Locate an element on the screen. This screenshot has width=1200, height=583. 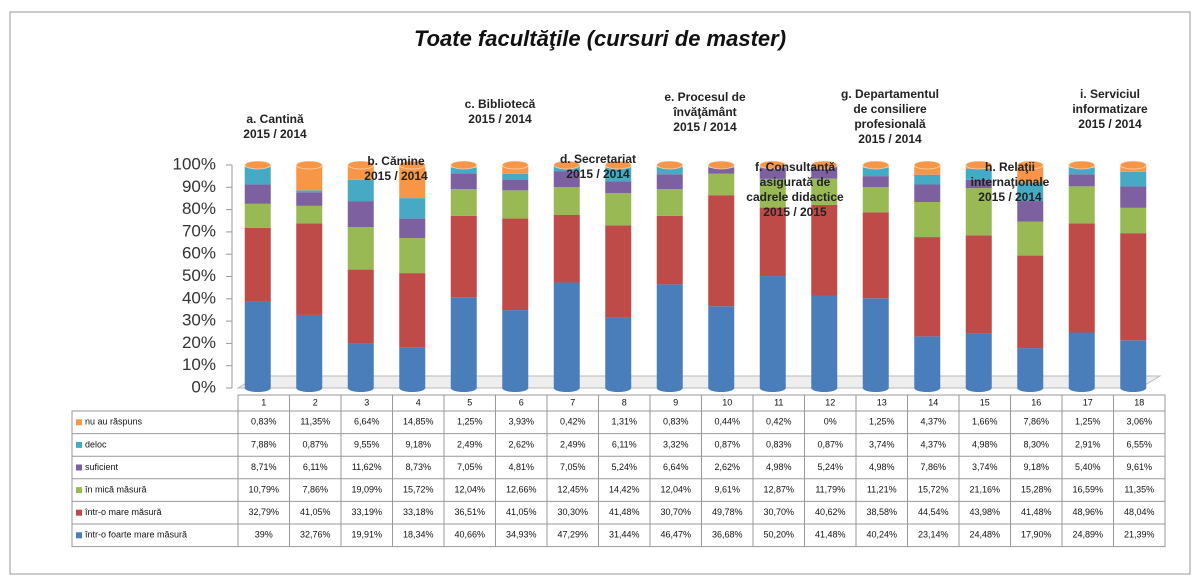
table-value: 4,98% is located at coordinates (985, 444).